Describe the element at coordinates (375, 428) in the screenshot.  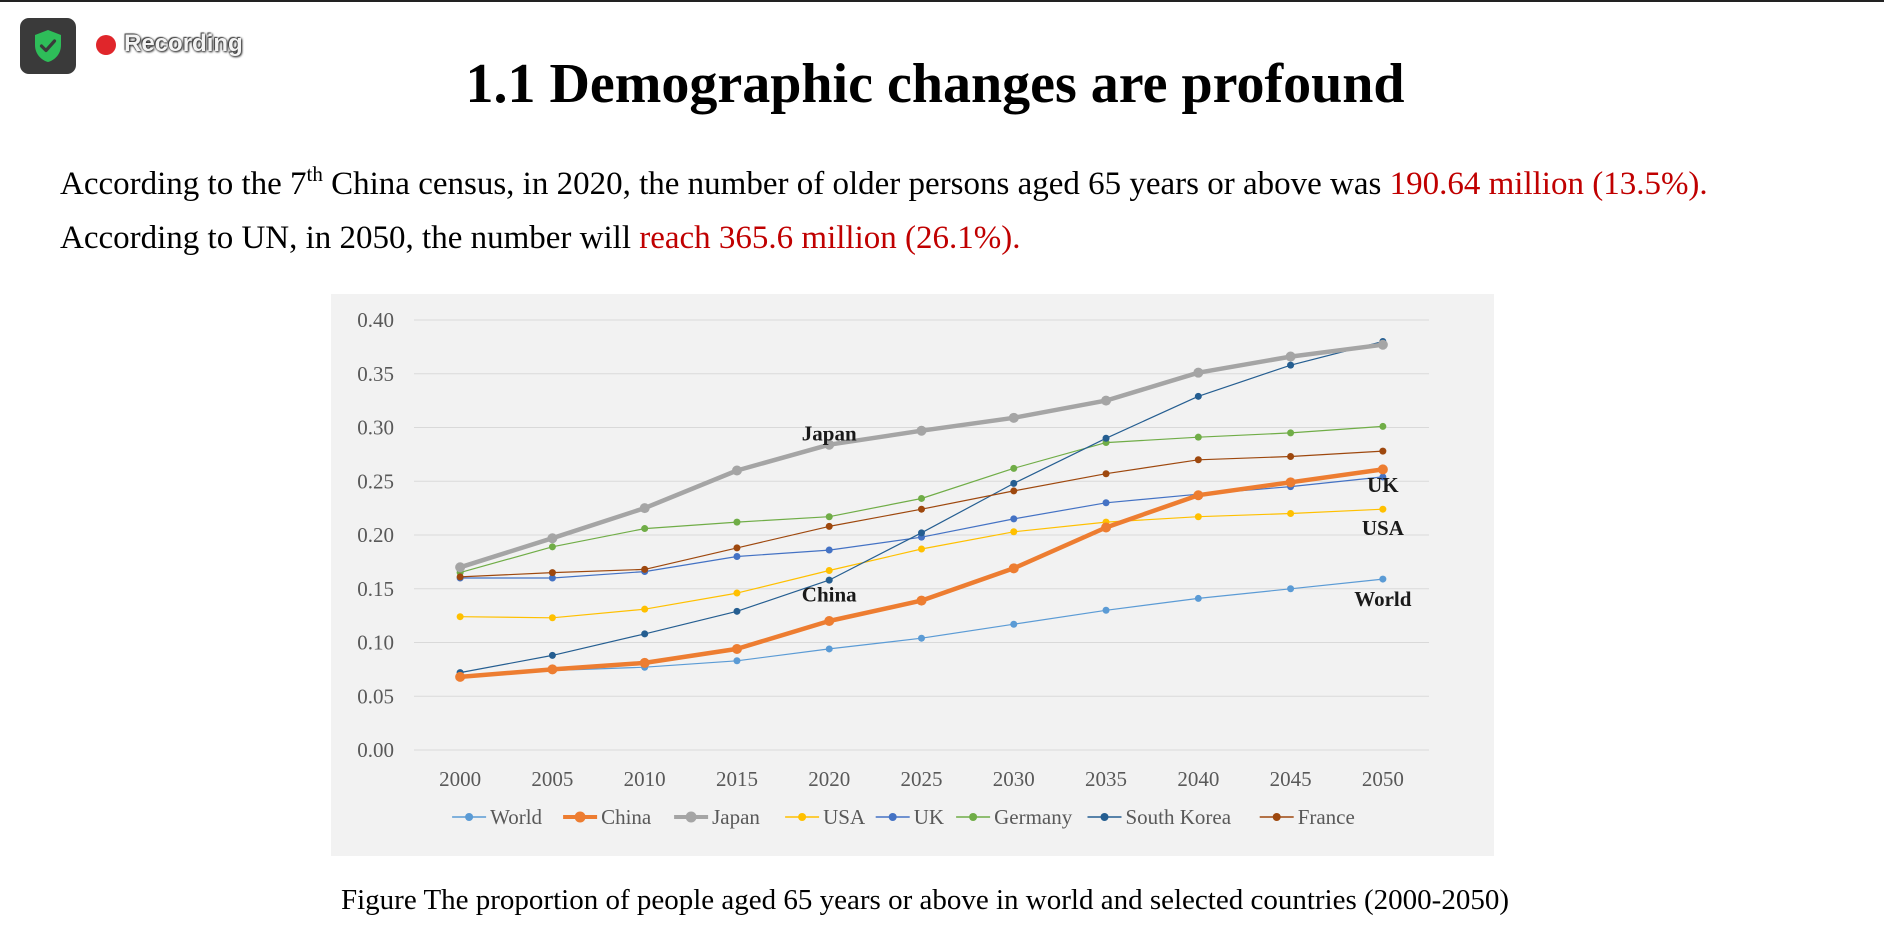
I see `y-tick-label: 0.30` at that location.